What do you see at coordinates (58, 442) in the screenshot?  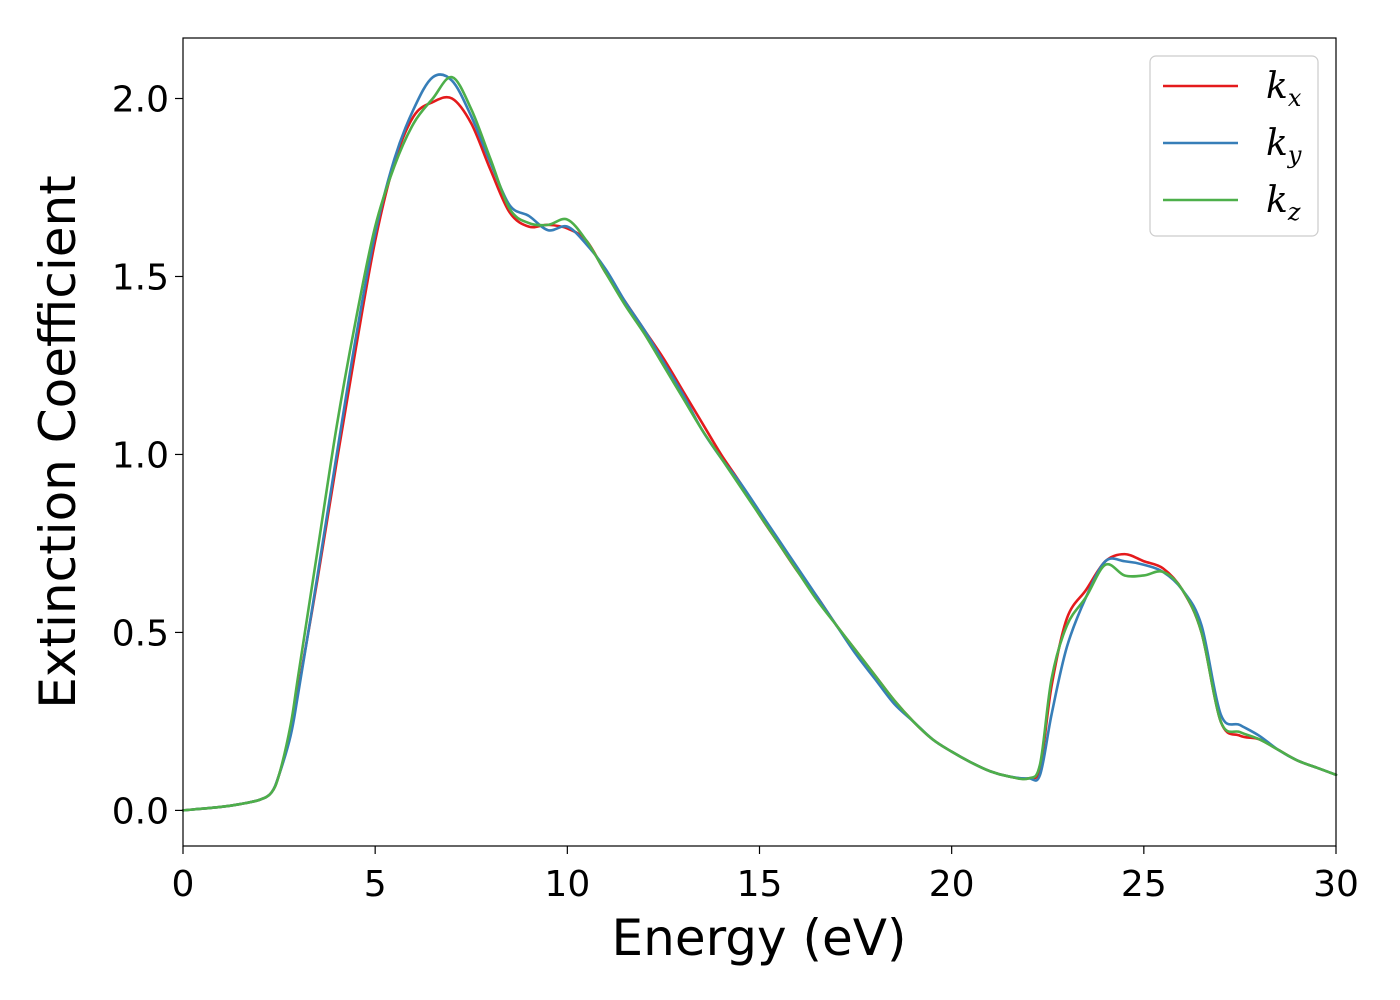 I see `y-axis-title: Extinction Coefficient` at bounding box center [58, 442].